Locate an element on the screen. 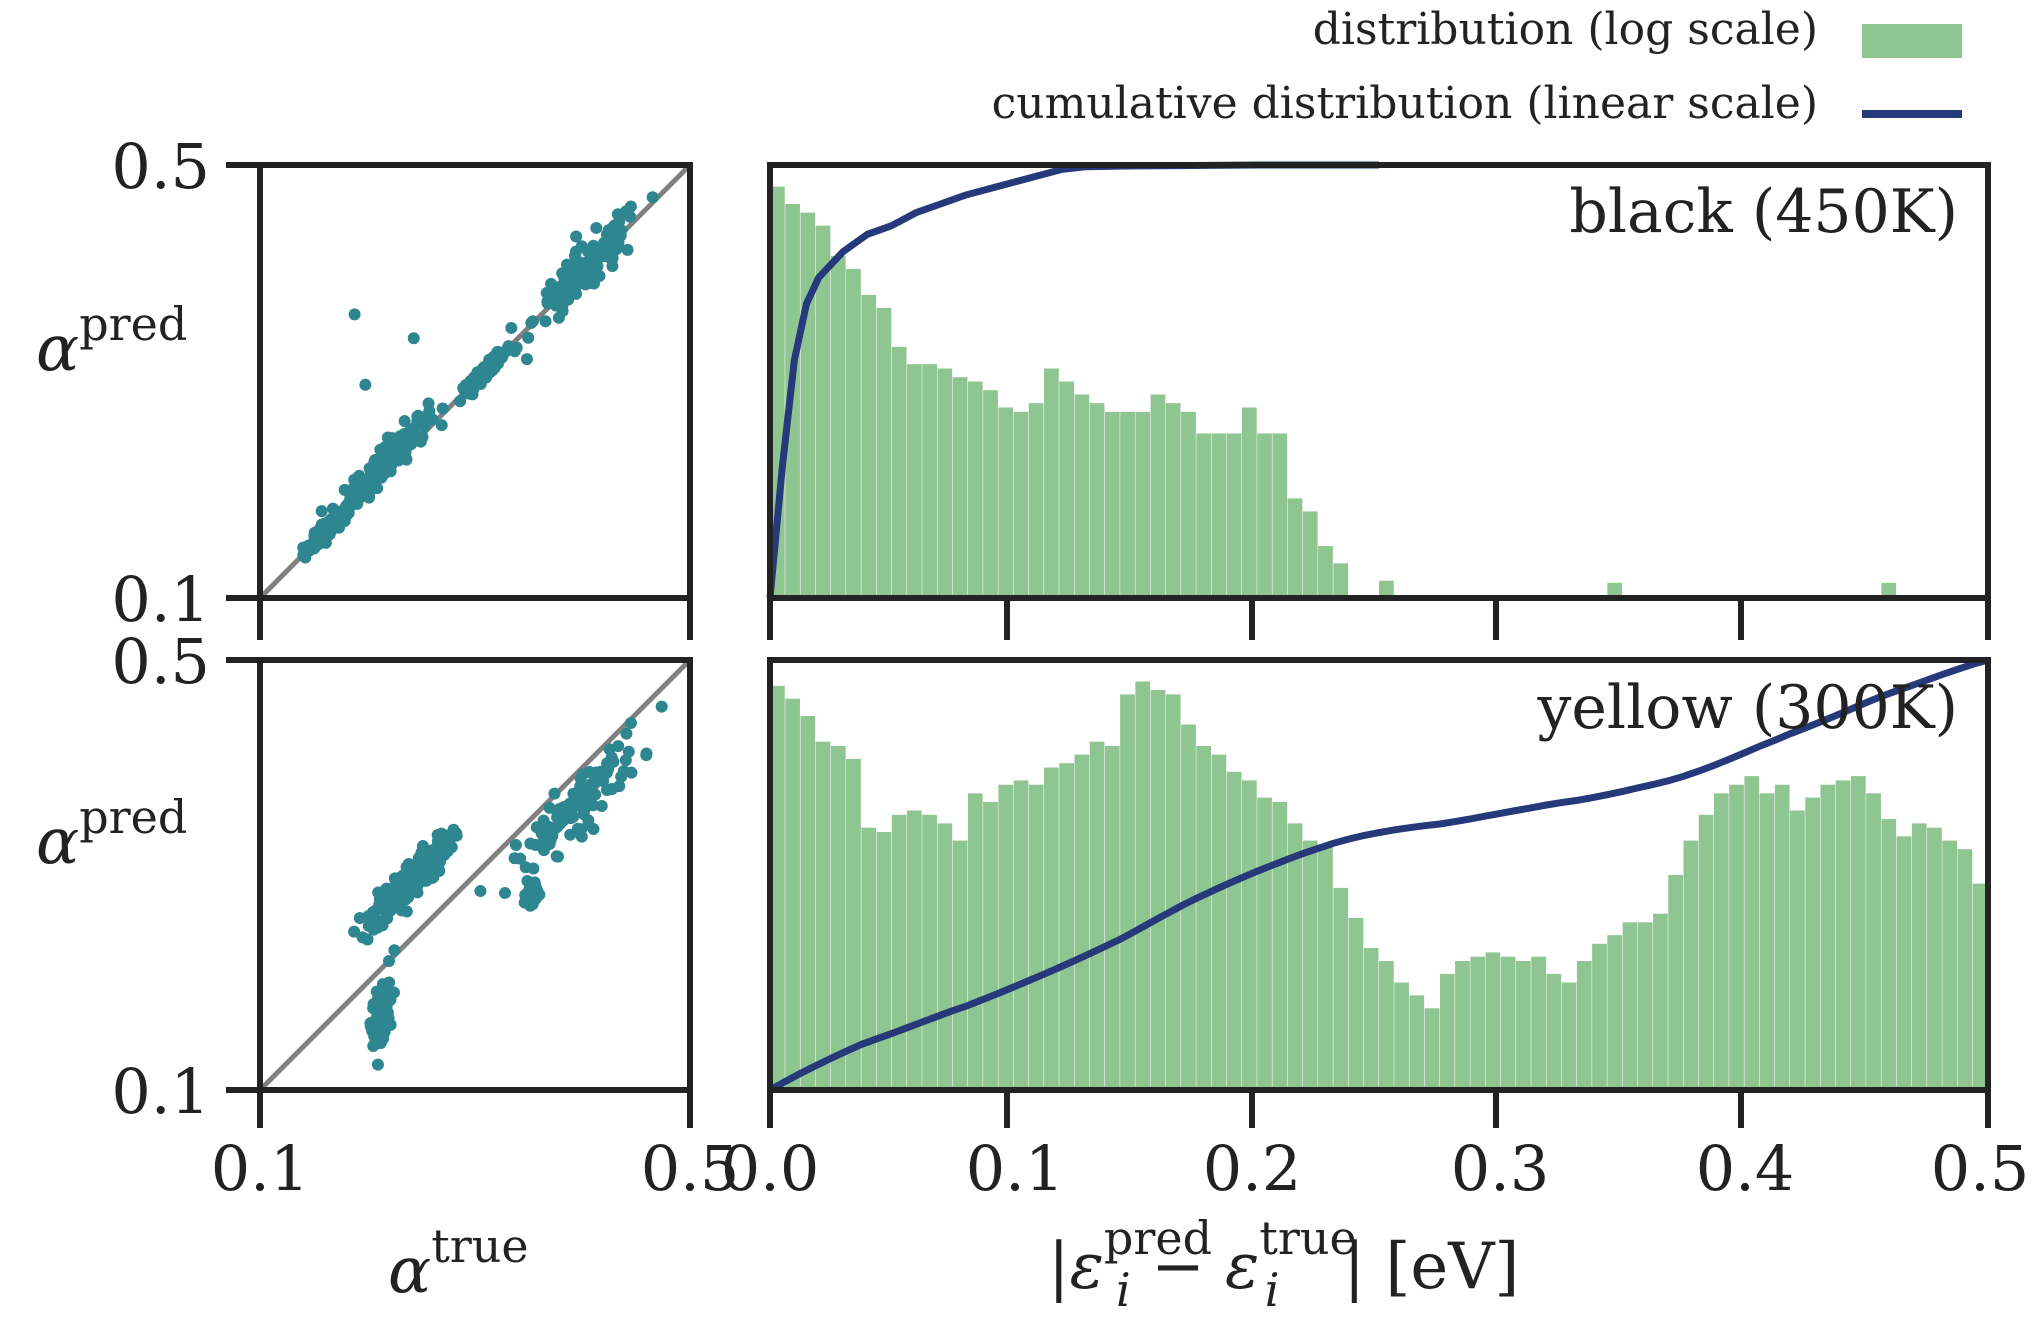 This screenshot has width=2042, height=1321. scatter-panel-top is located at coordinates (475, 381).